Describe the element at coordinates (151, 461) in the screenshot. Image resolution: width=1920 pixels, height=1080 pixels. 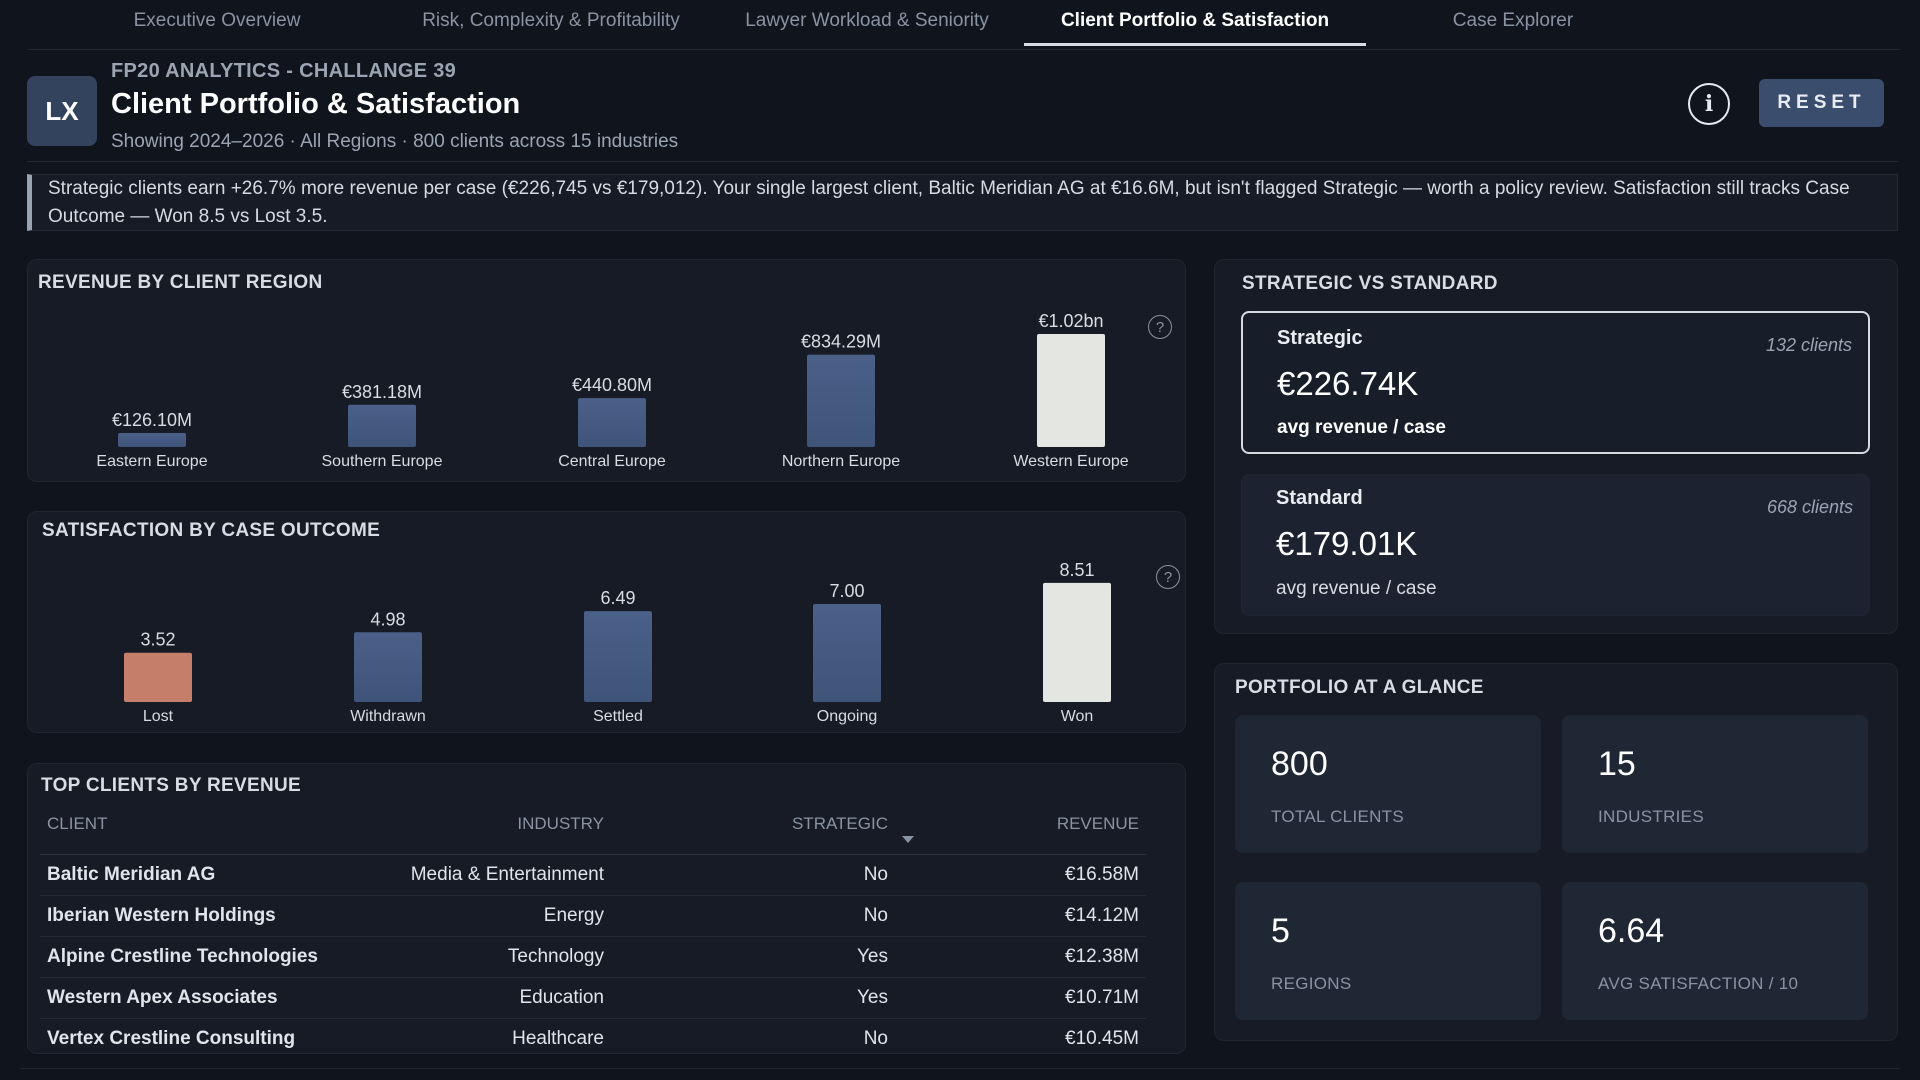
I see `category-label-eastern-europe: Eastern Europe` at that location.